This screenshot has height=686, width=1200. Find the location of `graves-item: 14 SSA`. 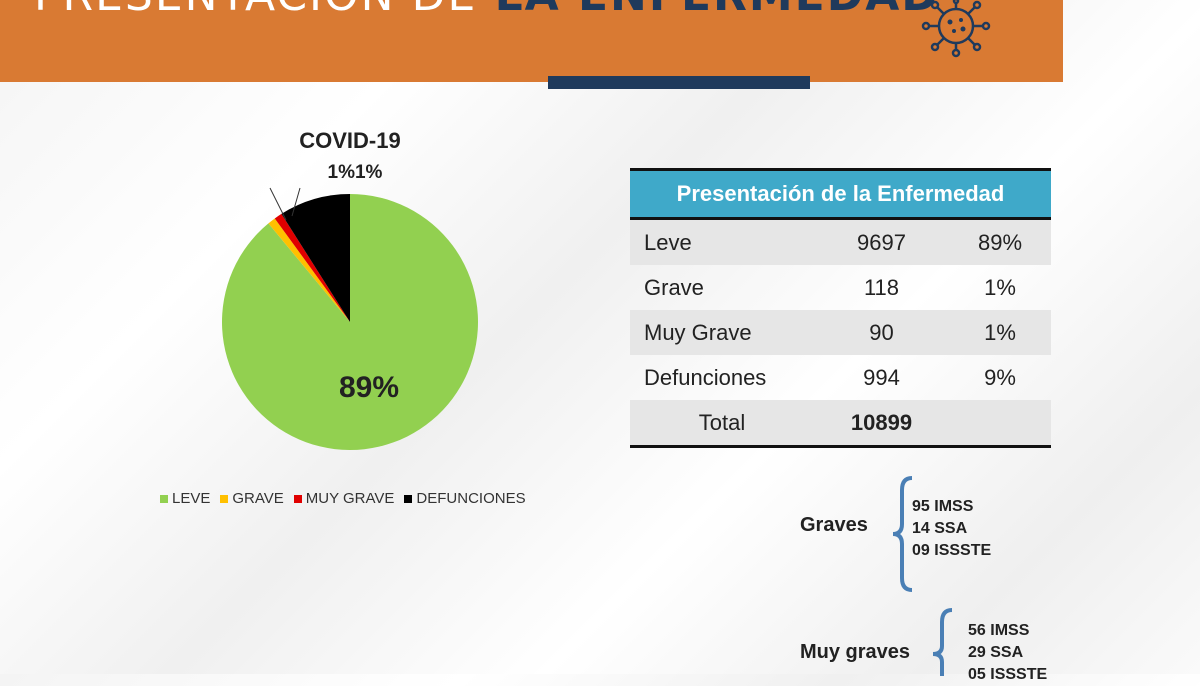

graves-item: 14 SSA is located at coordinates (940, 528).